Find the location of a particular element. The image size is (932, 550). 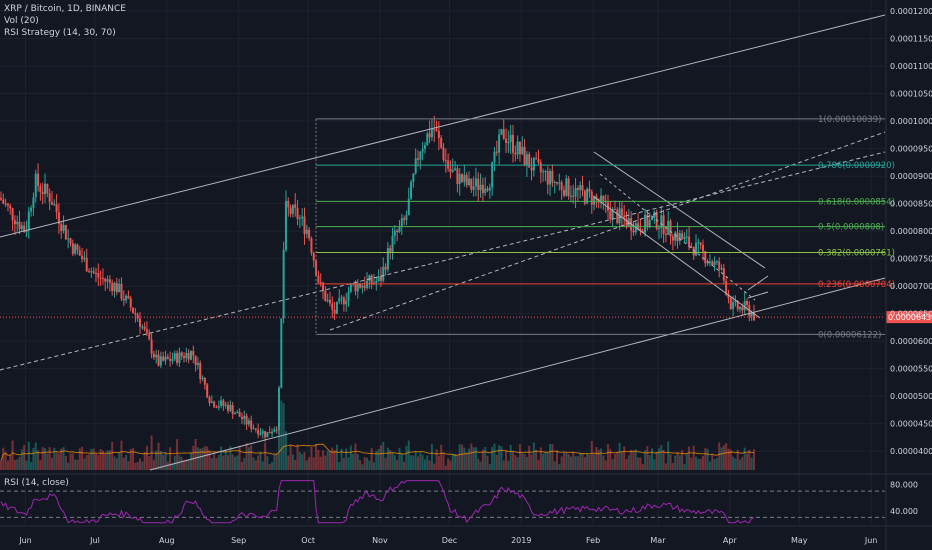

rsi-line is located at coordinates (377, 502).